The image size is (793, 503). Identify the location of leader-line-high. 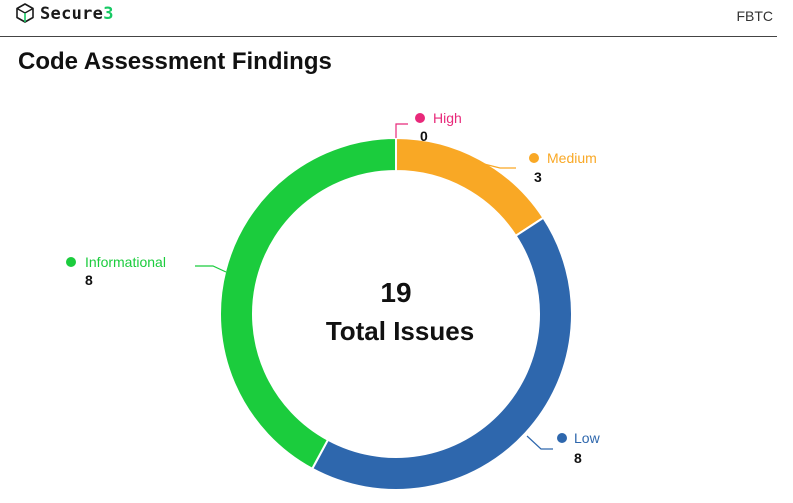
(401, 130).